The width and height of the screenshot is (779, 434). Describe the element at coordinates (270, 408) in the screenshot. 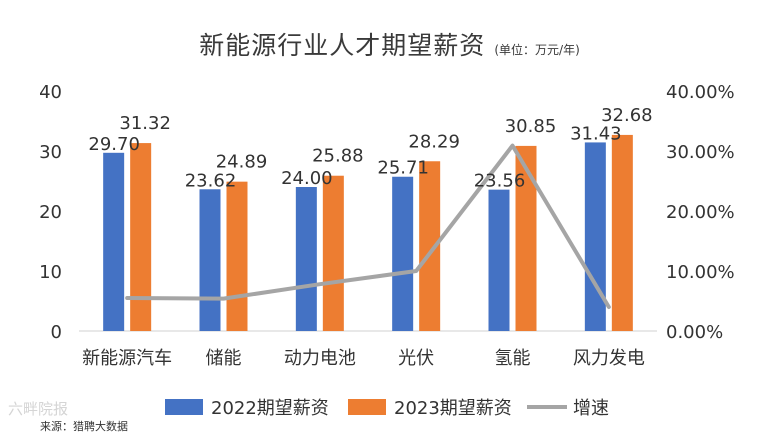

I see `legend-label-0: 2022期望薪资` at that location.